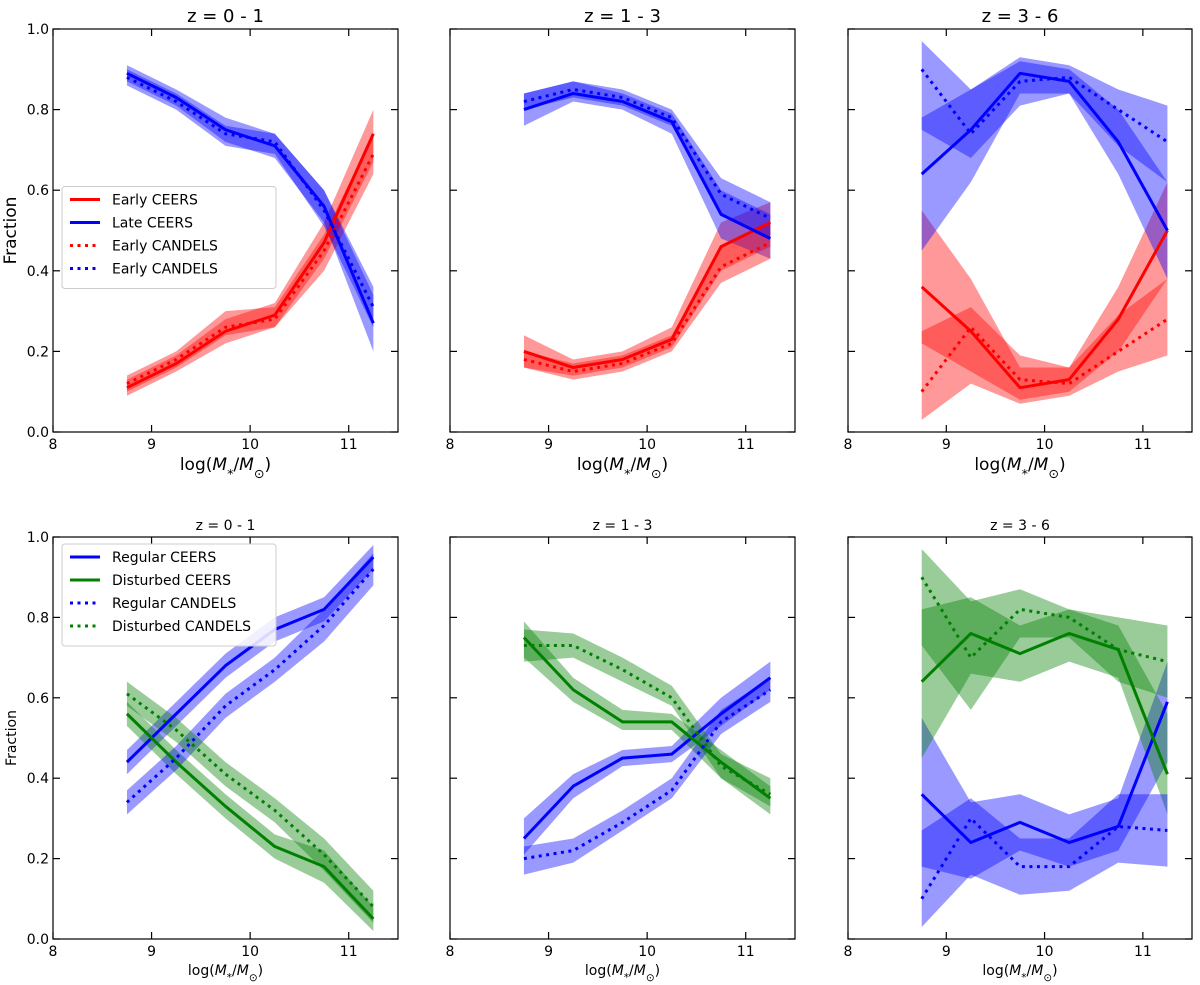 This screenshot has width=1200, height=985. I want to click on panel-3: 8 9 10 11 z = 3 - 6 log(M*/M⊙), so click(1018, 244).